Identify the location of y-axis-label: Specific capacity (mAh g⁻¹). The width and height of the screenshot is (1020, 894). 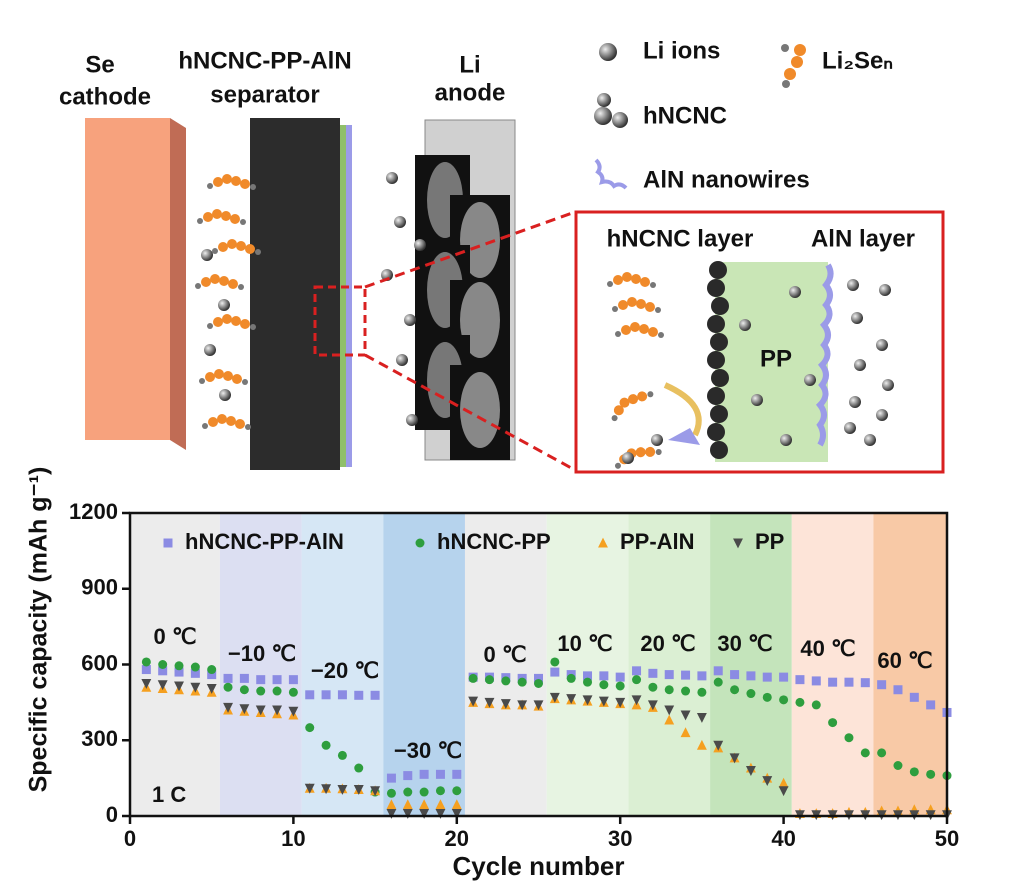
(39, 630).